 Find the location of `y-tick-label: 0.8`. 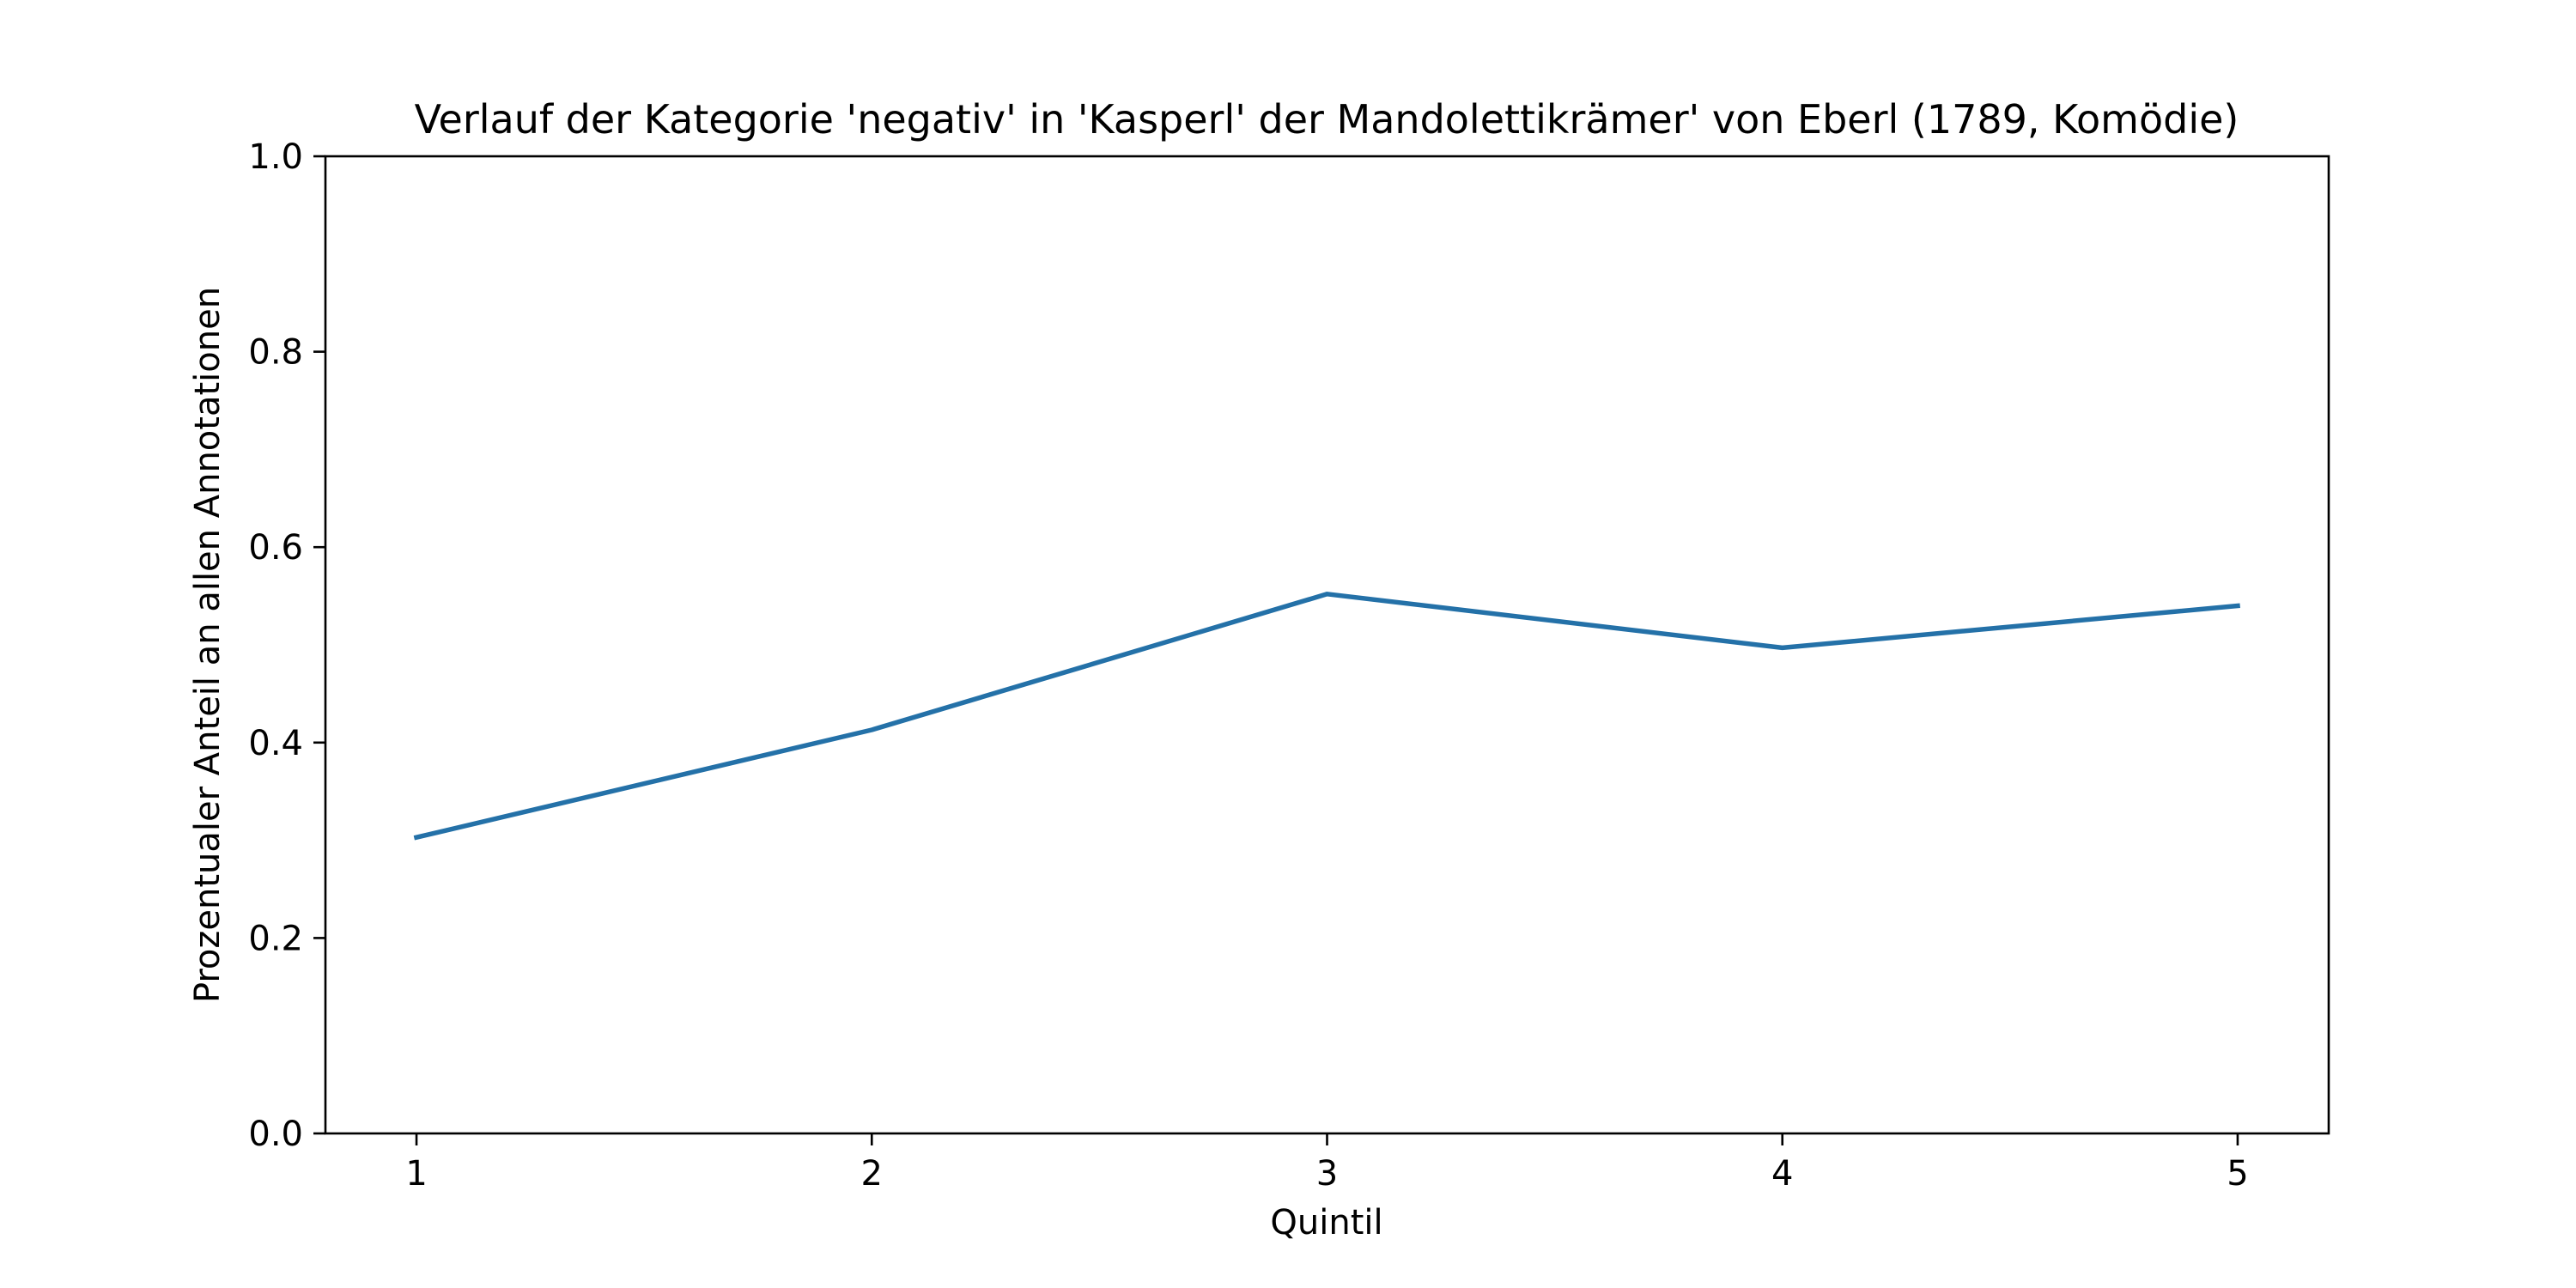

y-tick-label: 0.8 is located at coordinates (275, 353).